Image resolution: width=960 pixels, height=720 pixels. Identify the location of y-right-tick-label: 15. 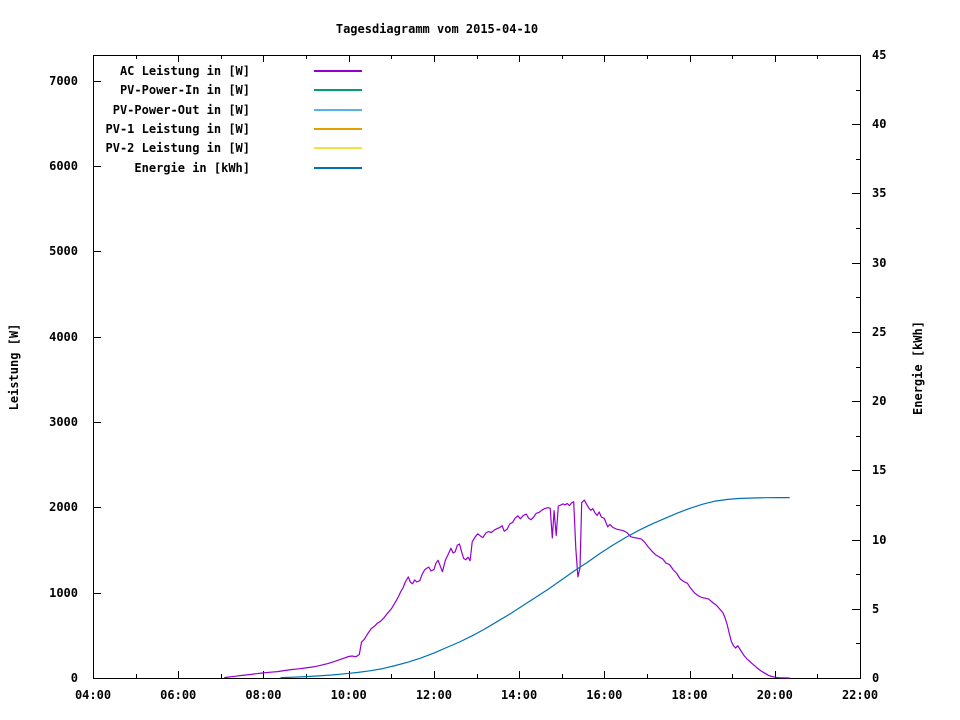
(879, 470).